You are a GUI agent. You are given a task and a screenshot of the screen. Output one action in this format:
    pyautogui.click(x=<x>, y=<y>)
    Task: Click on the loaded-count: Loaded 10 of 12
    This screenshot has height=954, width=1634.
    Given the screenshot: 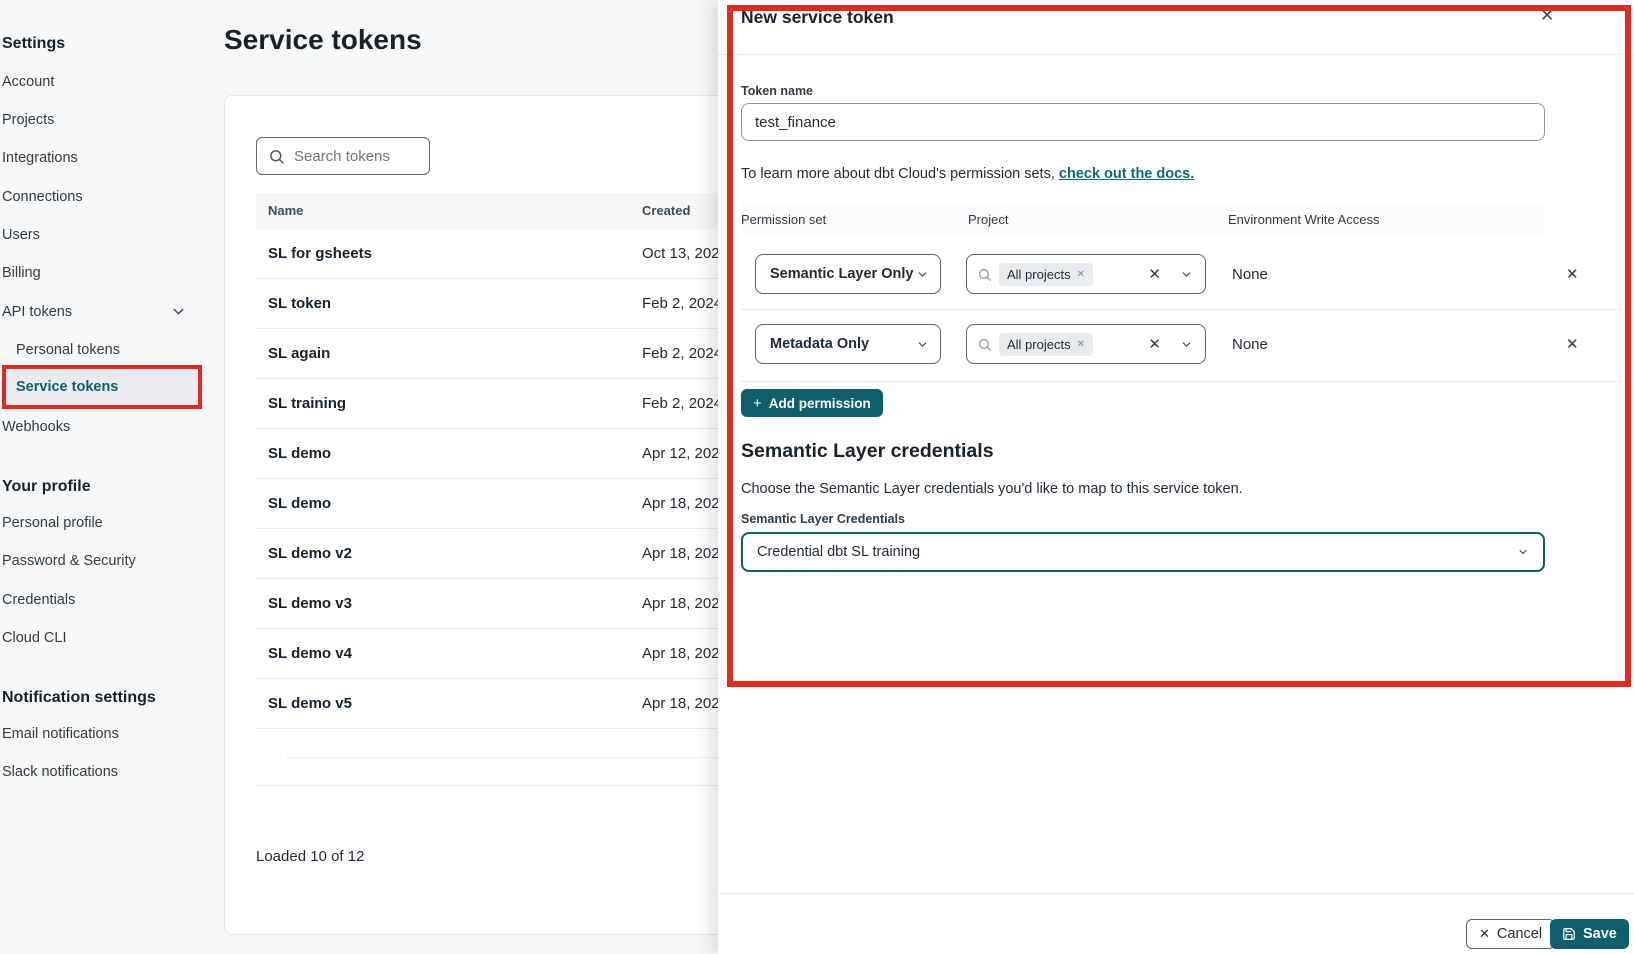 What is the action you would take?
    pyautogui.click(x=310, y=856)
    